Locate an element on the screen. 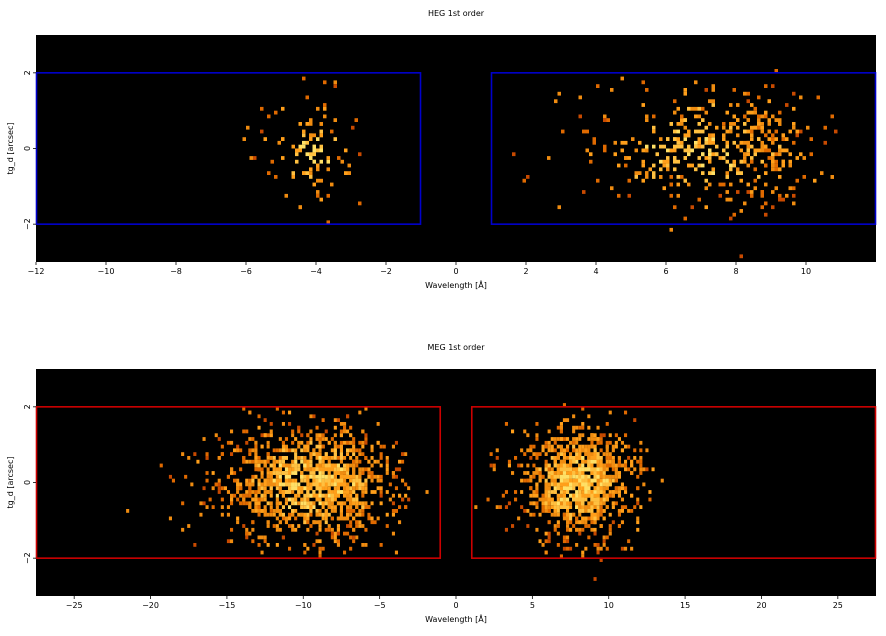 The height and width of the screenshot is (636, 886). heg-x-tick-label: −2 is located at coordinates (386, 271).